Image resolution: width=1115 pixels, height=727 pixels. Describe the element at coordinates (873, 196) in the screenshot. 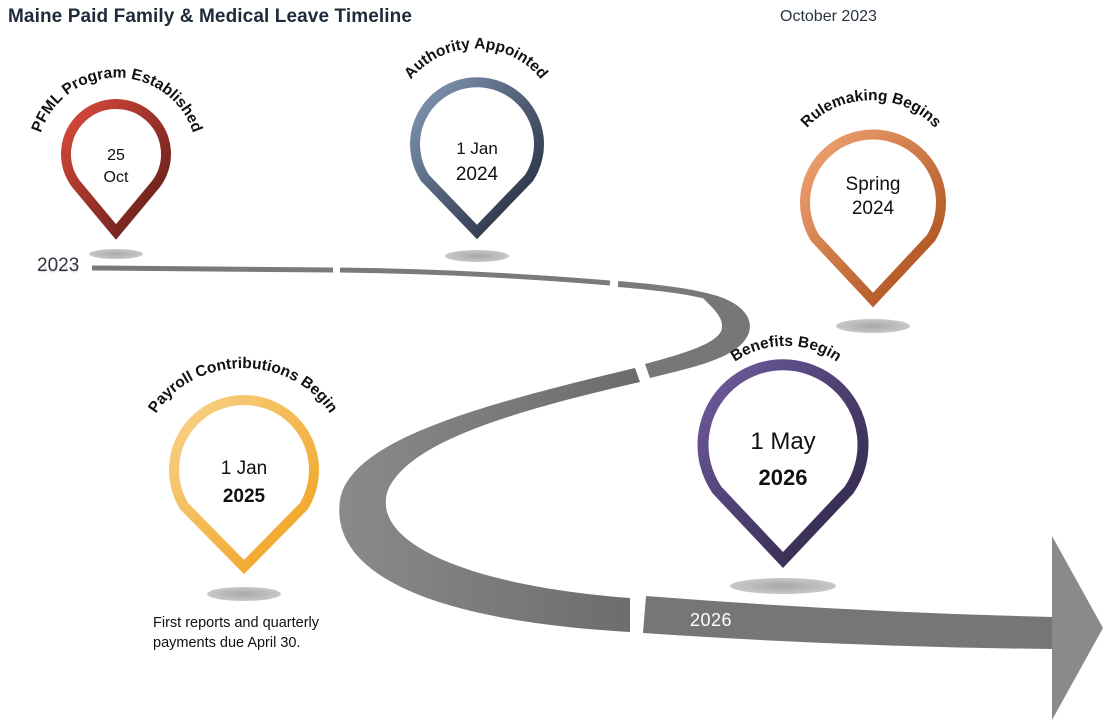

I see `milestone-date-rulemaking: Spring 2024` at that location.